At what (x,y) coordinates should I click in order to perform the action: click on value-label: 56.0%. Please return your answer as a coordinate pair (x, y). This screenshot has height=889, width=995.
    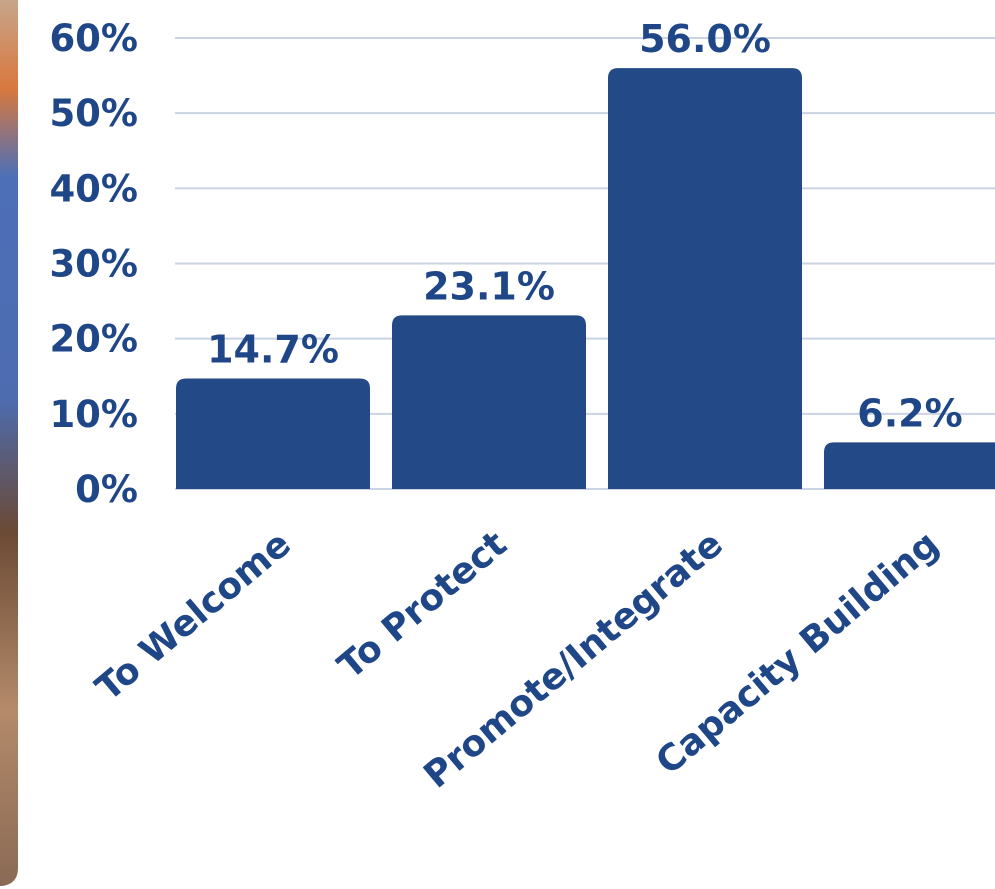
    Looking at the image, I should click on (705, 39).